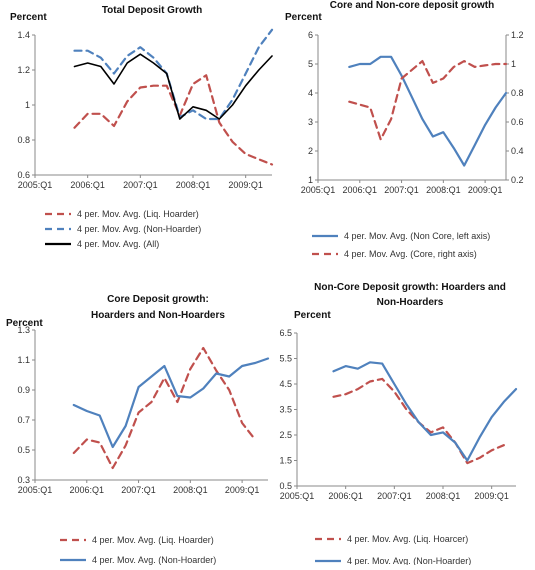 The height and width of the screenshot is (570, 535). What do you see at coordinates (310, 151) in the screenshot?
I see `y-tick-label: 2` at bounding box center [310, 151].